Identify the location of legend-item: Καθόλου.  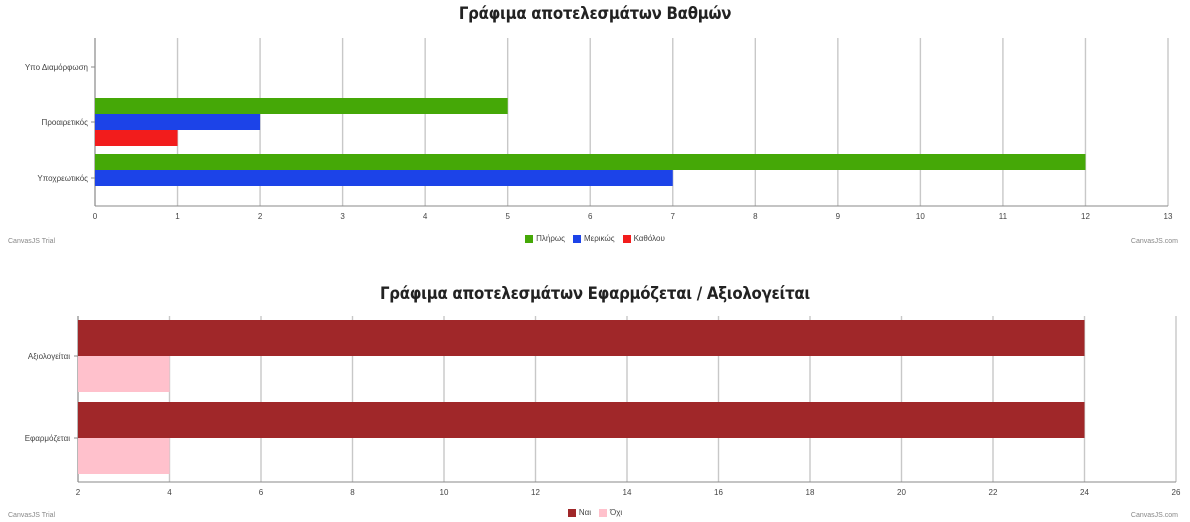
(643, 238).